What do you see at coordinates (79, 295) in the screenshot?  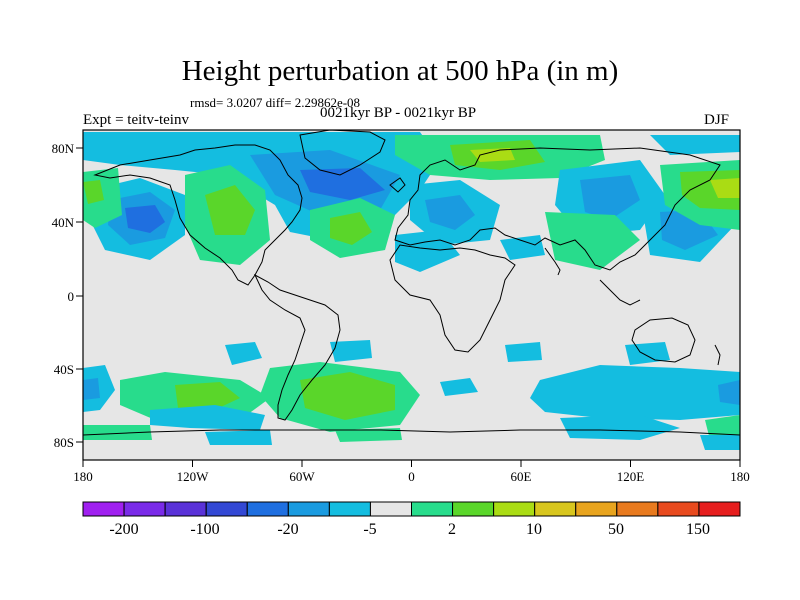 I see `lat-axis` at bounding box center [79, 295].